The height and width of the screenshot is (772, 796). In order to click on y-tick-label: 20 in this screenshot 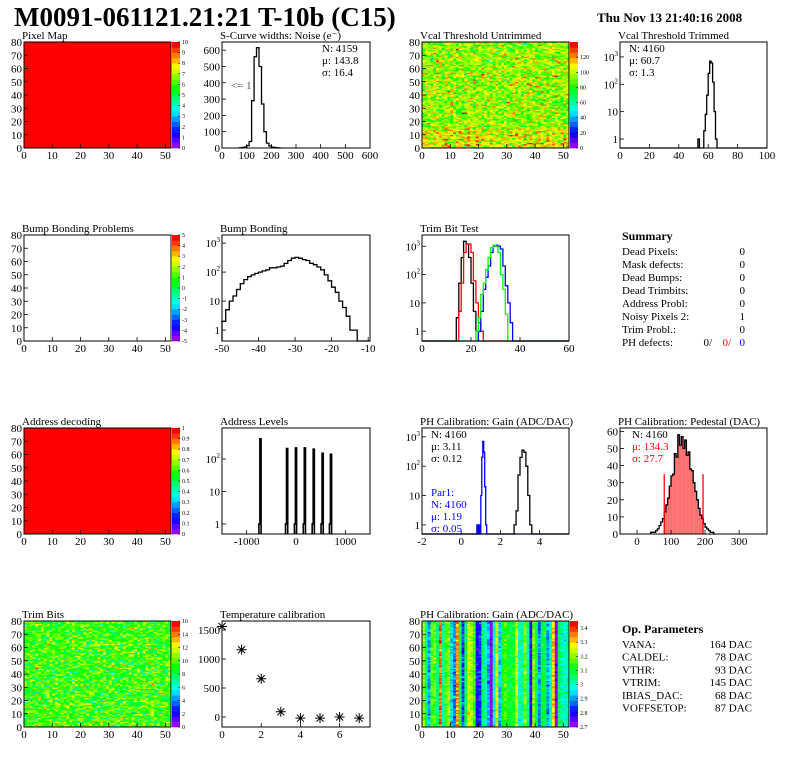, I will do `click(17, 509)`.